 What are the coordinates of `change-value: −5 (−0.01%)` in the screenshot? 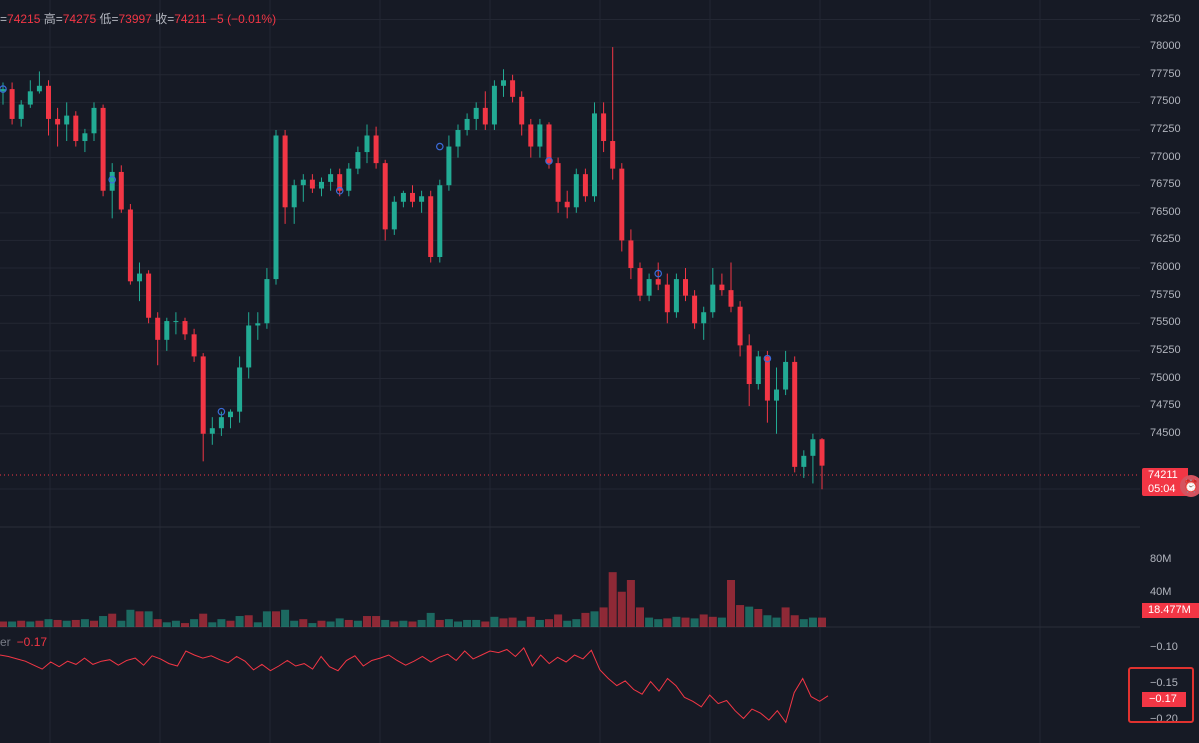 It's located at (243, 19).